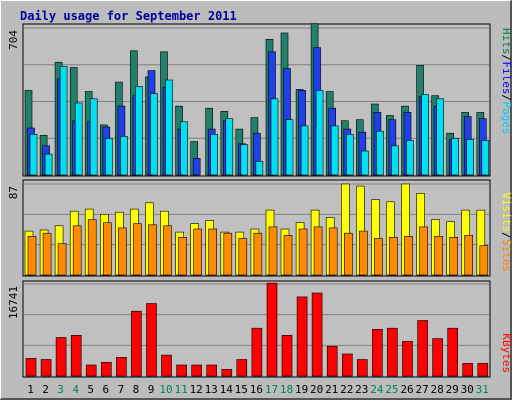 This screenshot has height=400, width=512. What do you see at coordinates (506, 117) in the screenshot?
I see `legend-pages: Pages` at bounding box center [506, 117].